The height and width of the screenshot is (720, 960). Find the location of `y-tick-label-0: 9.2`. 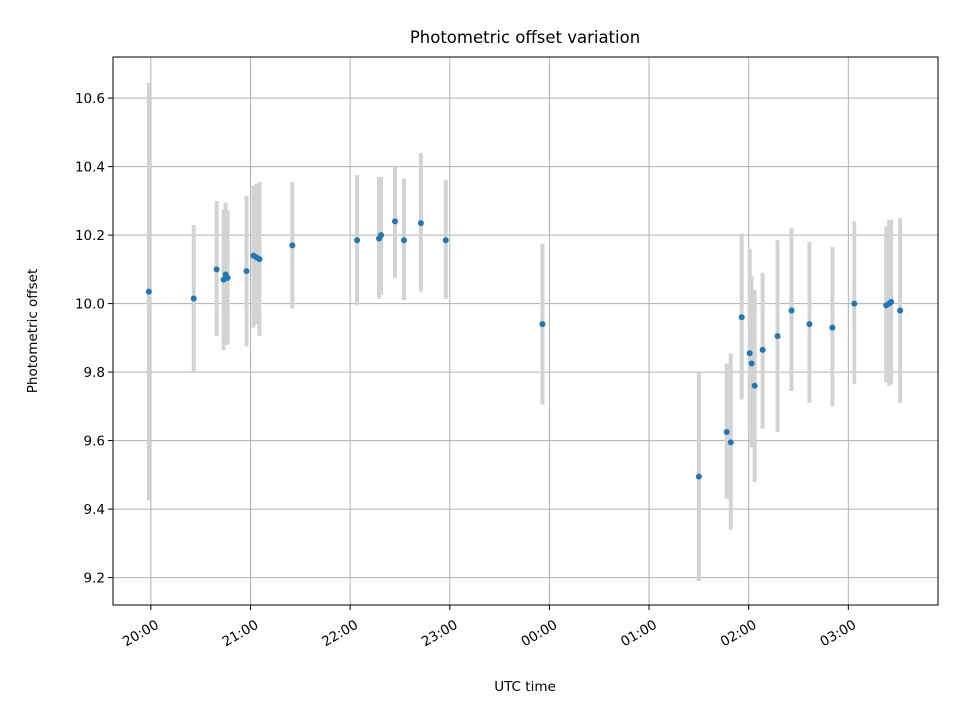

y-tick-label-0: 9.2 is located at coordinates (94, 579).